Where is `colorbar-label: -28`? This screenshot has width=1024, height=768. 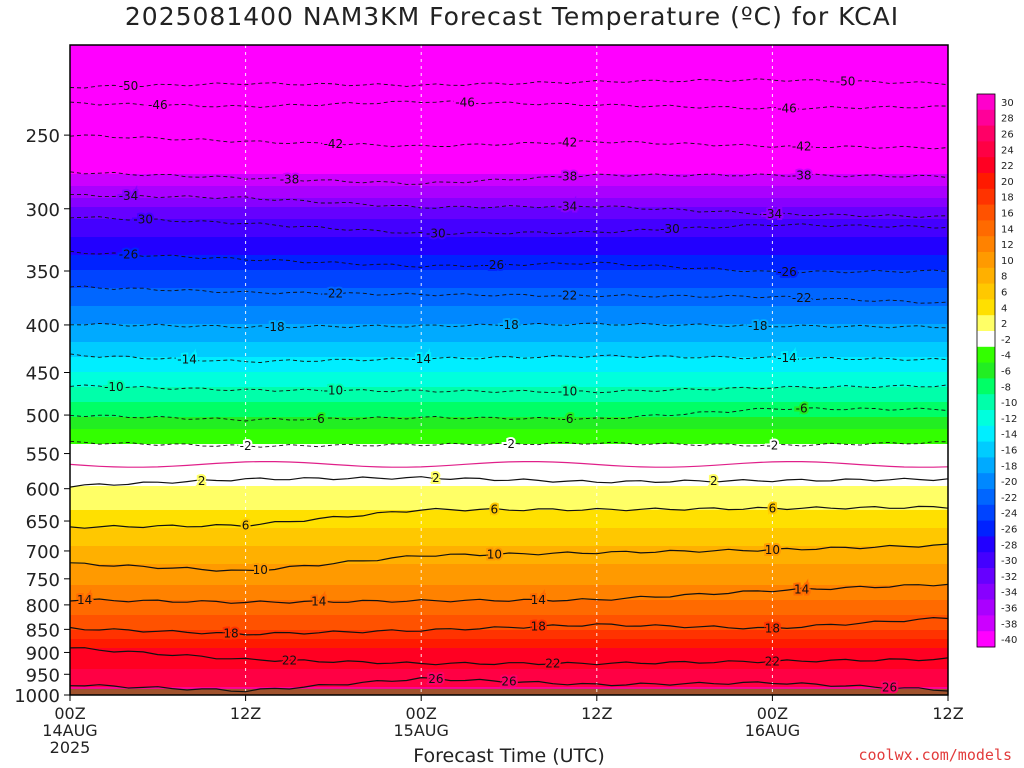 colorbar-label: -28 is located at coordinates (1009, 545).